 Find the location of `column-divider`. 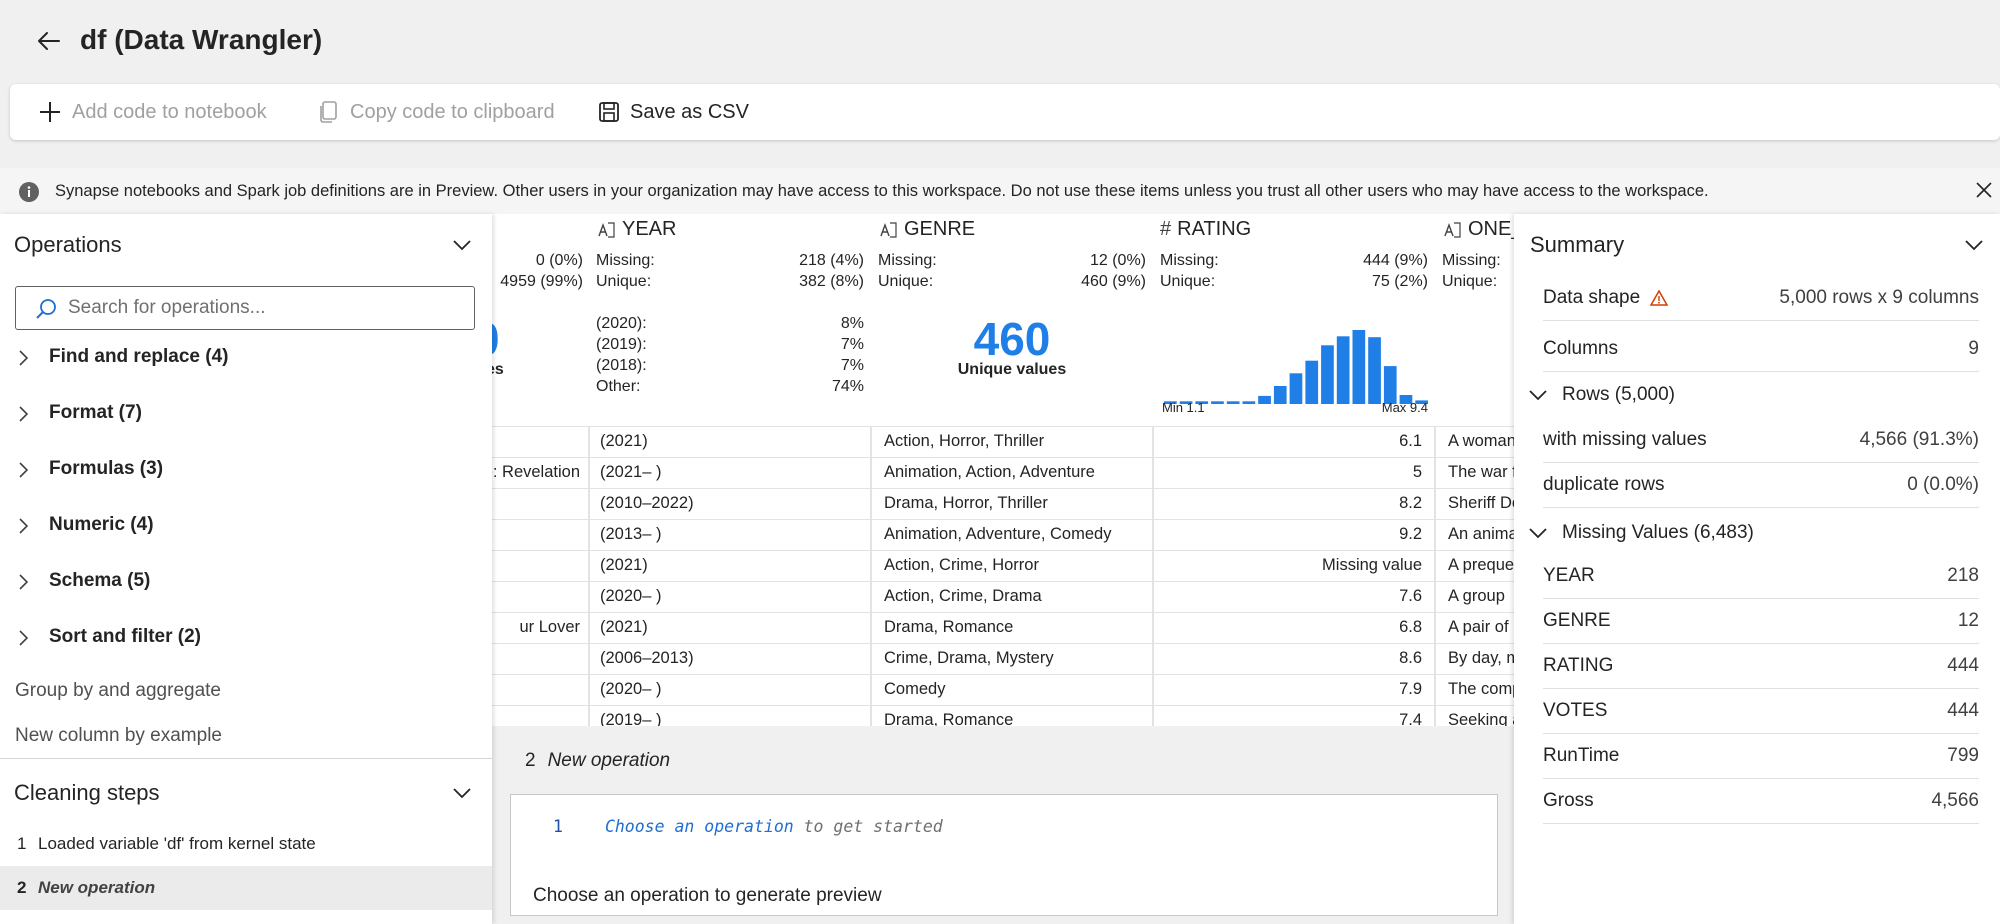

column-divider is located at coordinates (871, 576).